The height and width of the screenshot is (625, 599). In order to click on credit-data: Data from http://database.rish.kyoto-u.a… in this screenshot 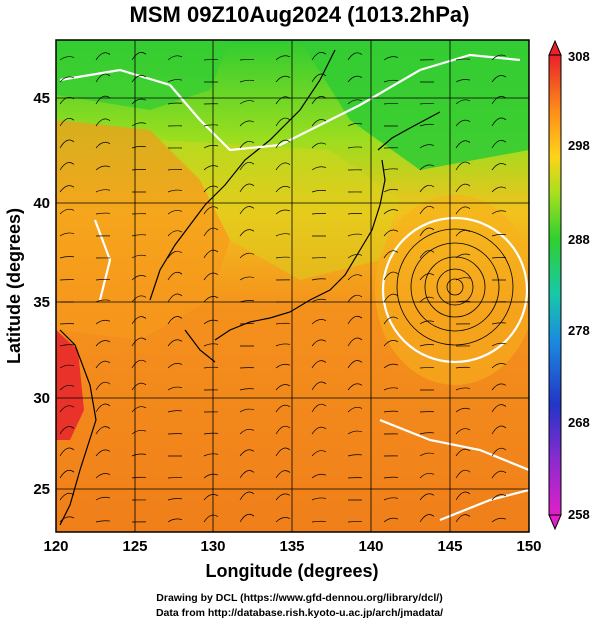, I will do `click(299, 613)`.